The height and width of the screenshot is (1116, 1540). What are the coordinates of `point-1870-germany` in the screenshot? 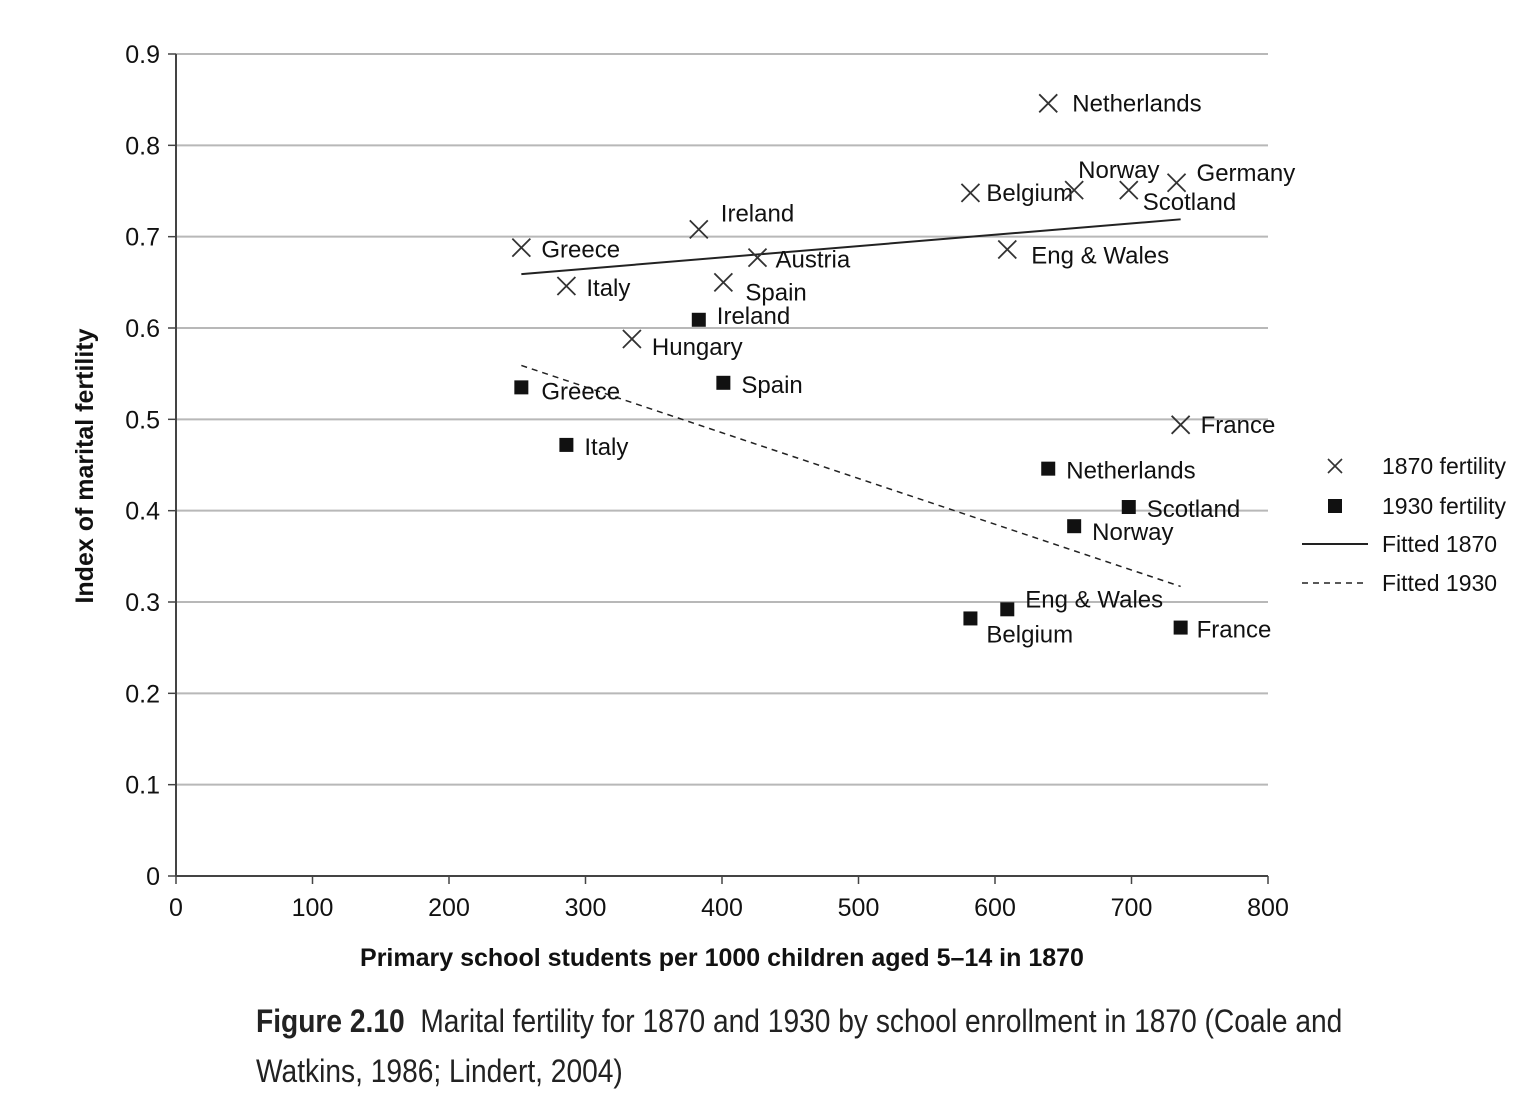 It's located at (1176, 183).